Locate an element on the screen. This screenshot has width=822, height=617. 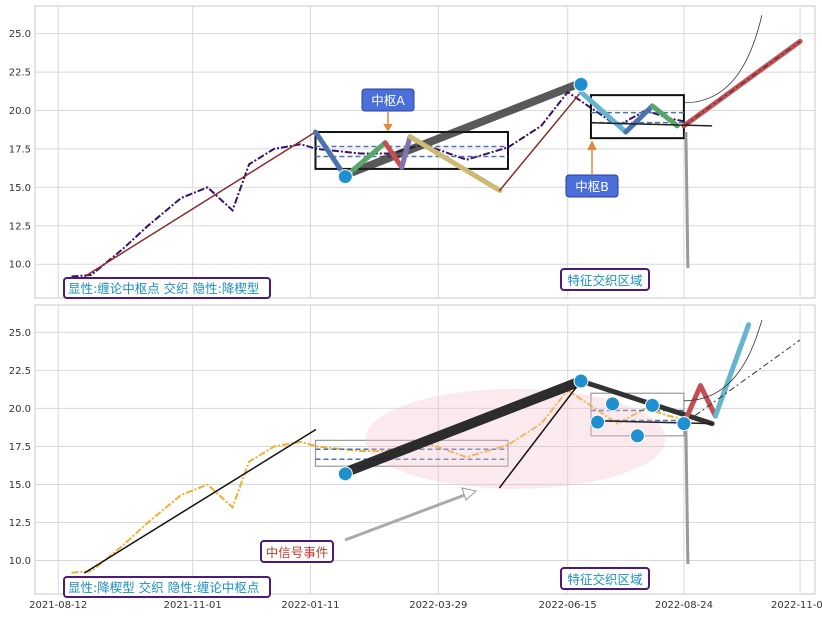
x-tick-label: 2022-03-29 is located at coordinates (438, 605).